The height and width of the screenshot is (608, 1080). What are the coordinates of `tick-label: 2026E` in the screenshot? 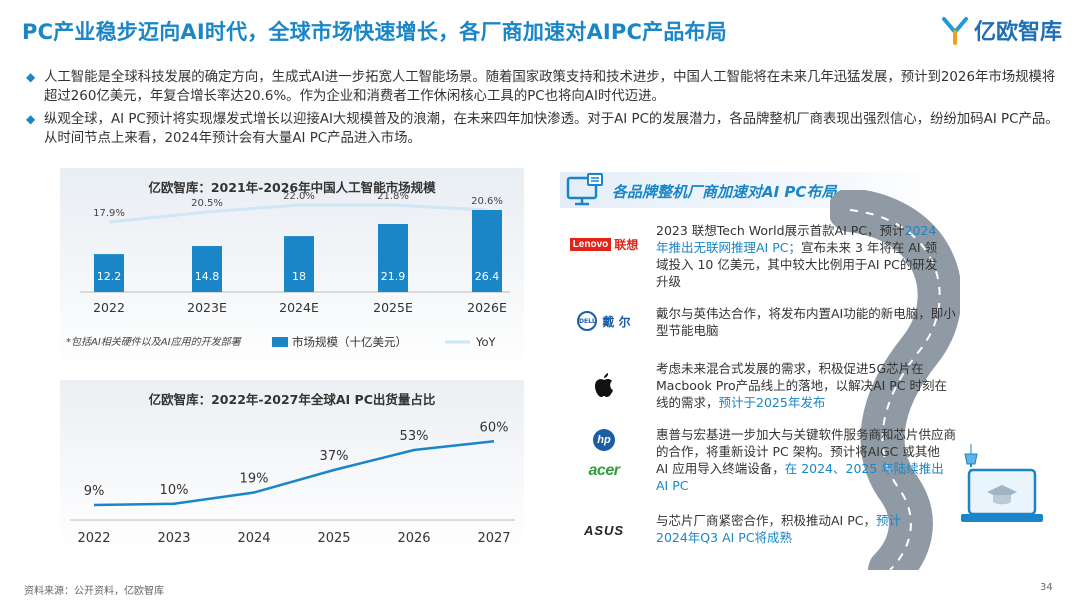 It's located at (487, 307).